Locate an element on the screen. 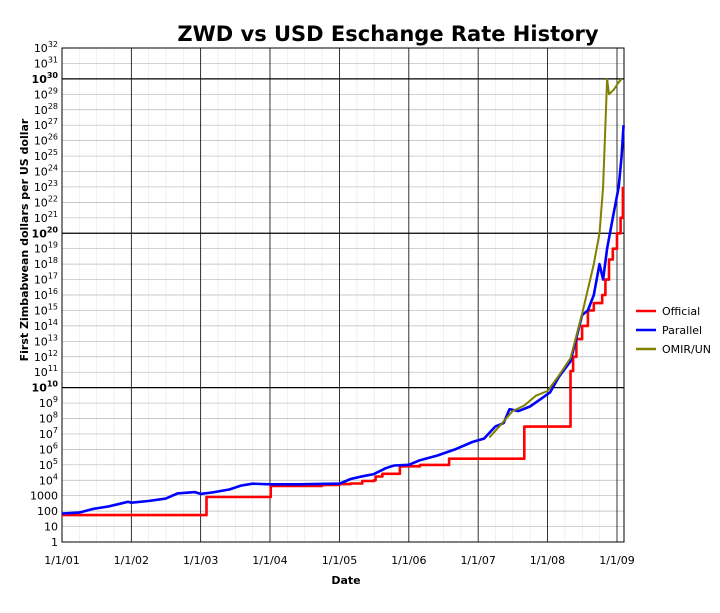 The width and height of the screenshot is (720, 613). y-tick-label: 10¹⁶ is located at coordinates (46, 294).